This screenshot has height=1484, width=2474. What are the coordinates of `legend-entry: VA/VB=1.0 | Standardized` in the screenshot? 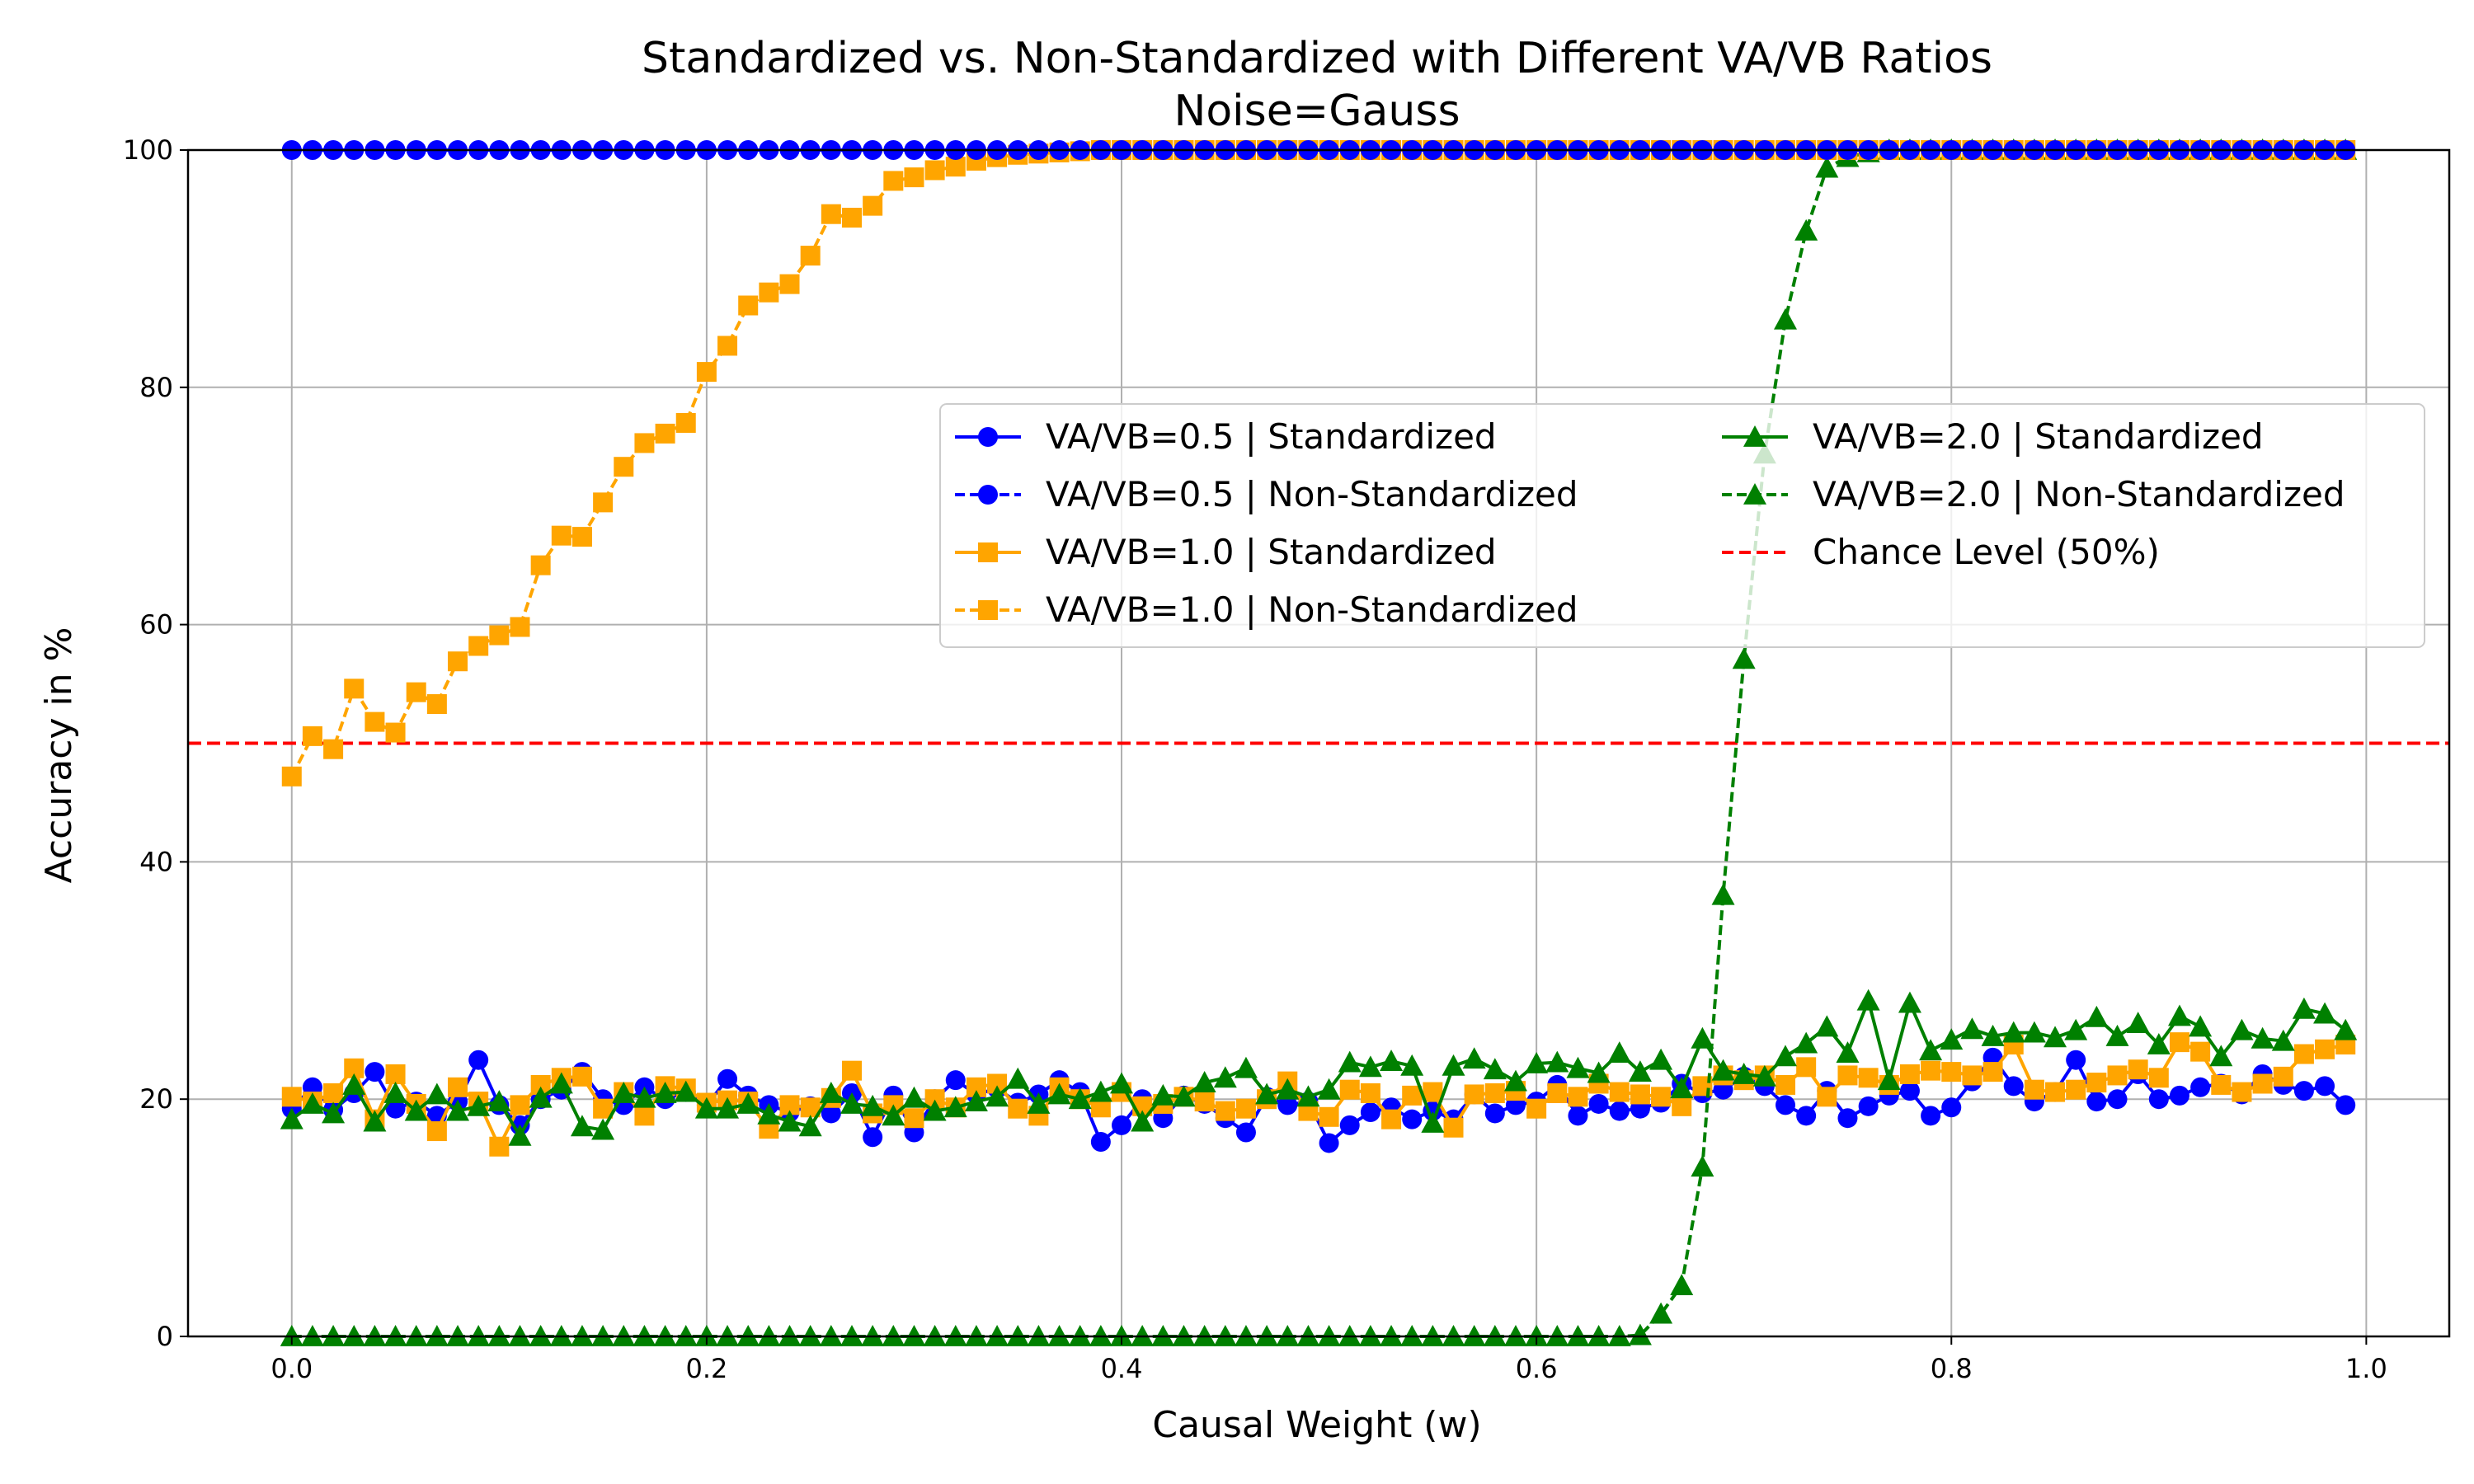 It's located at (1226, 552).